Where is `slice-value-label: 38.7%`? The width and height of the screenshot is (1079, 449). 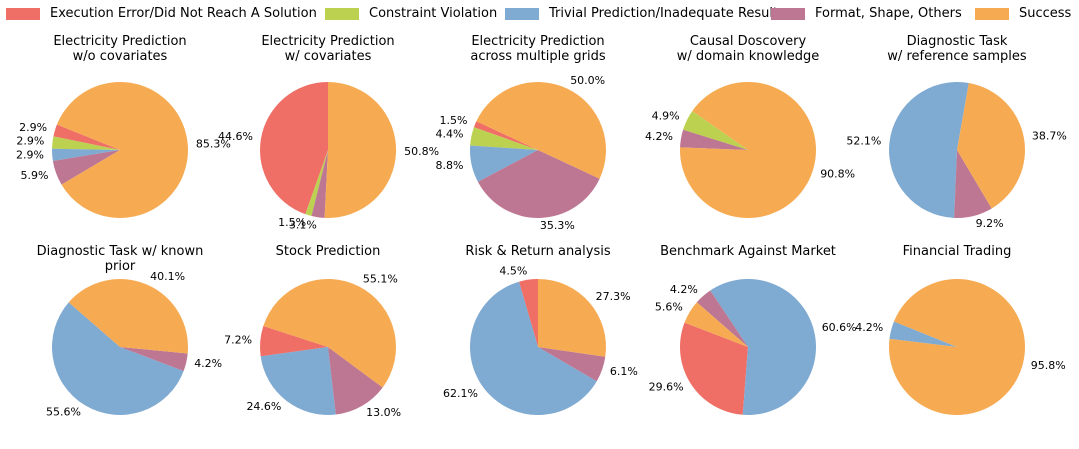
slice-value-label: 38.7% is located at coordinates (1049, 135).